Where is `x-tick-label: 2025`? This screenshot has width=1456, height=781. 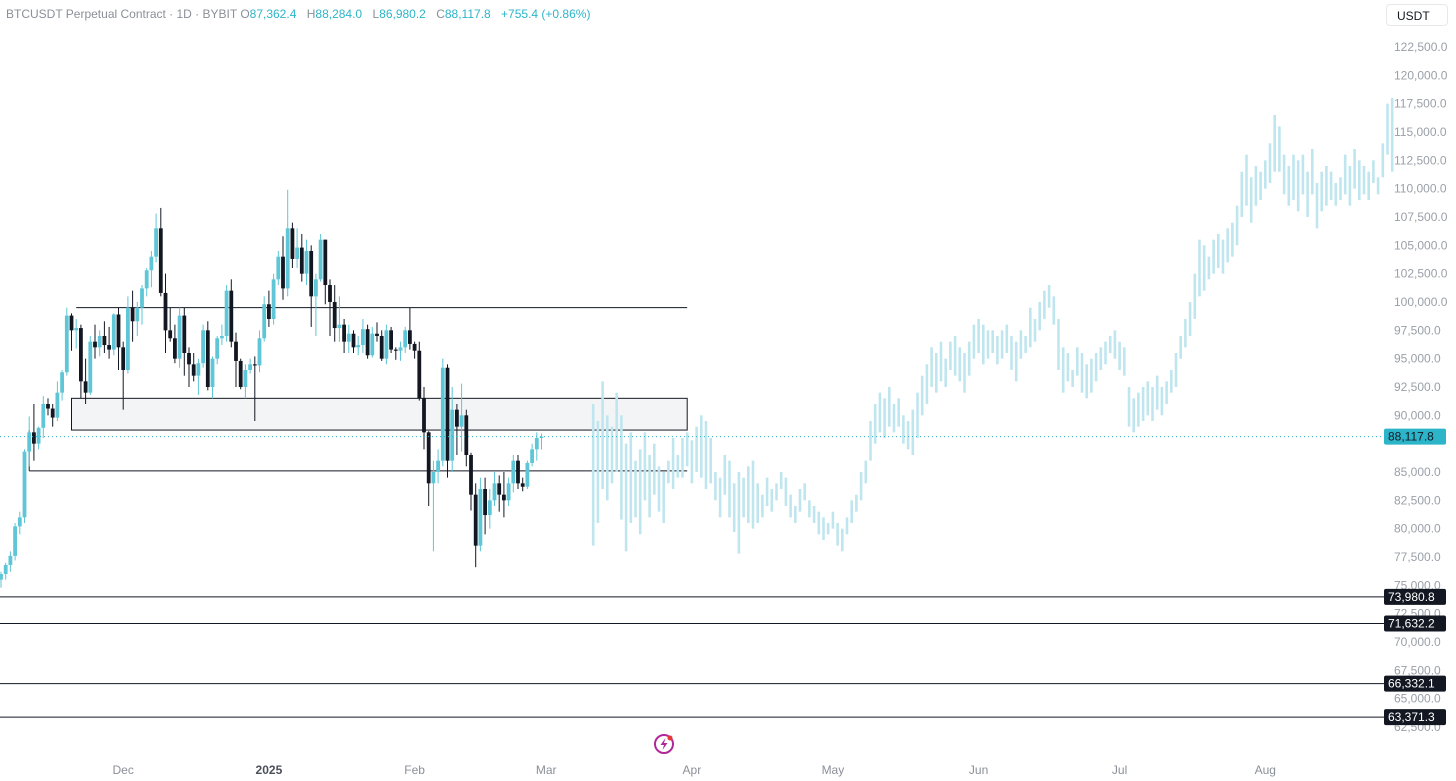 x-tick-label: 2025 is located at coordinates (269, 770).